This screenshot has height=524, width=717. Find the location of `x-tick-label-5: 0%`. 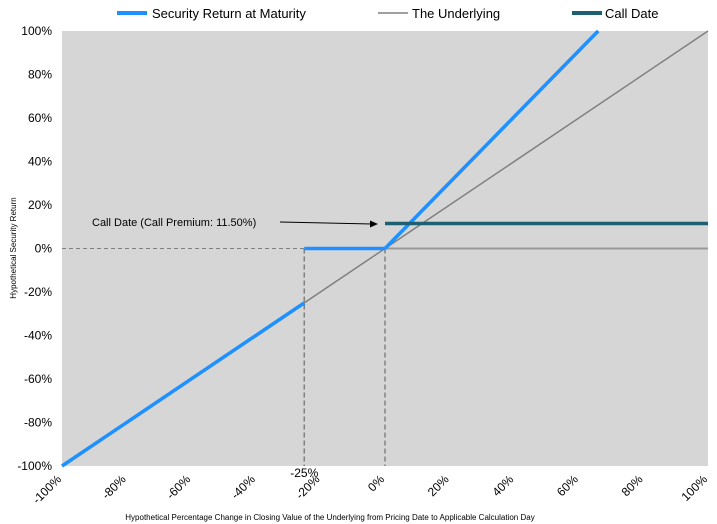

x-tick-label-5: 0% is located at coordinates (376, 483).